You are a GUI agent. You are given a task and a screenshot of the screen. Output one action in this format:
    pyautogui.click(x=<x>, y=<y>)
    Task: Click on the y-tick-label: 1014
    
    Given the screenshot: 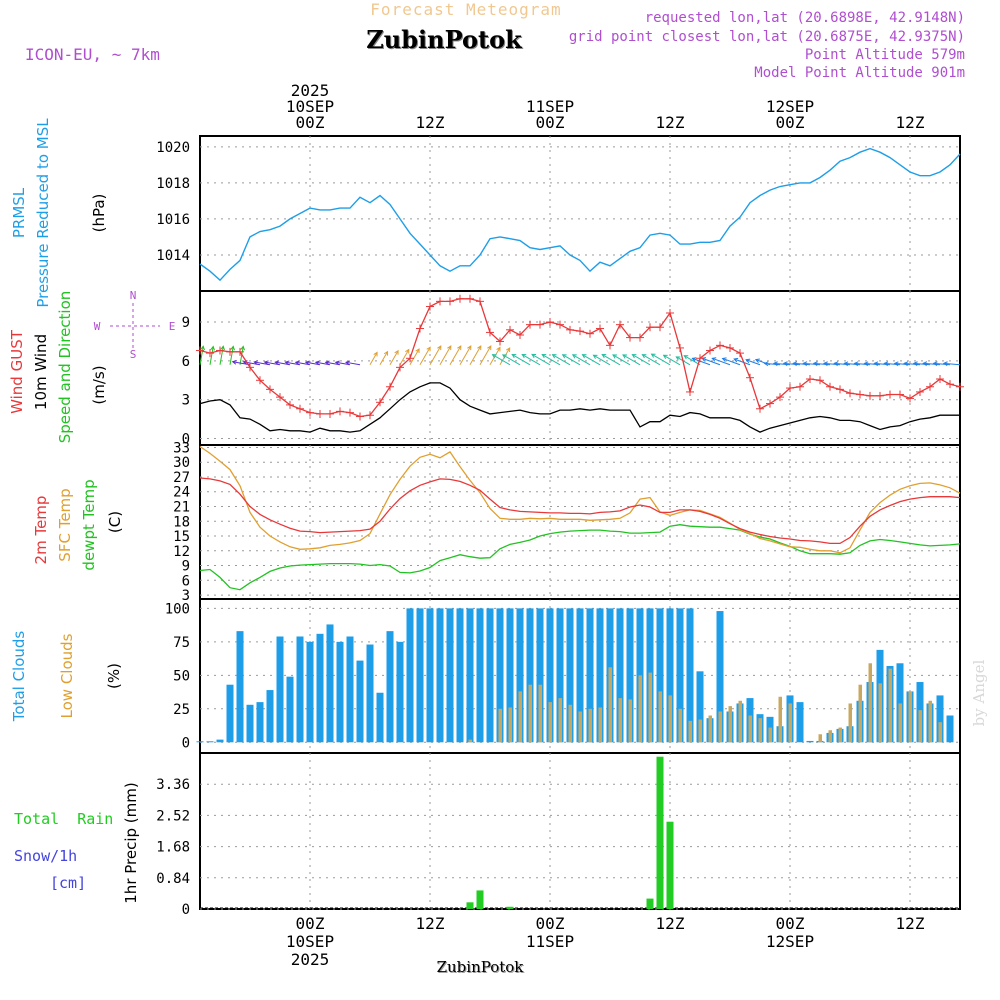 What is the action you would take?
    pyautogui.click(x=173, y=256)
    